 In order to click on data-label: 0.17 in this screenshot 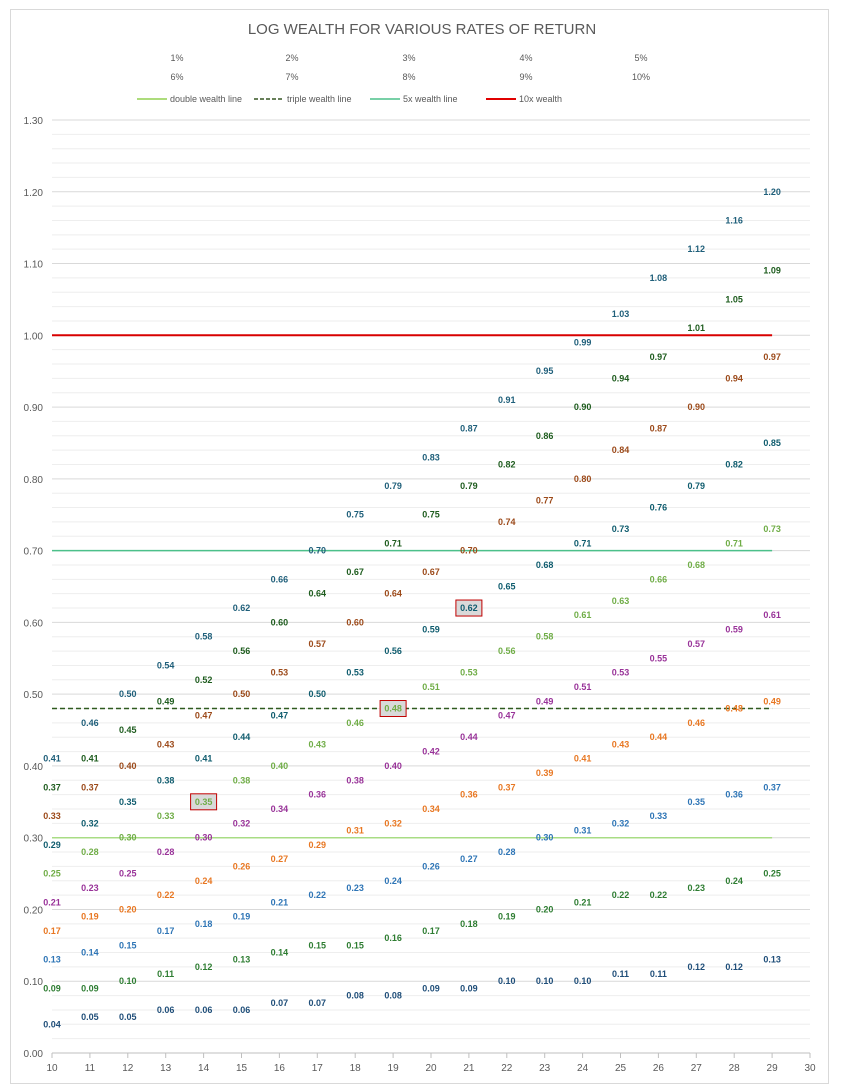, I will do `click(431, 931)`.